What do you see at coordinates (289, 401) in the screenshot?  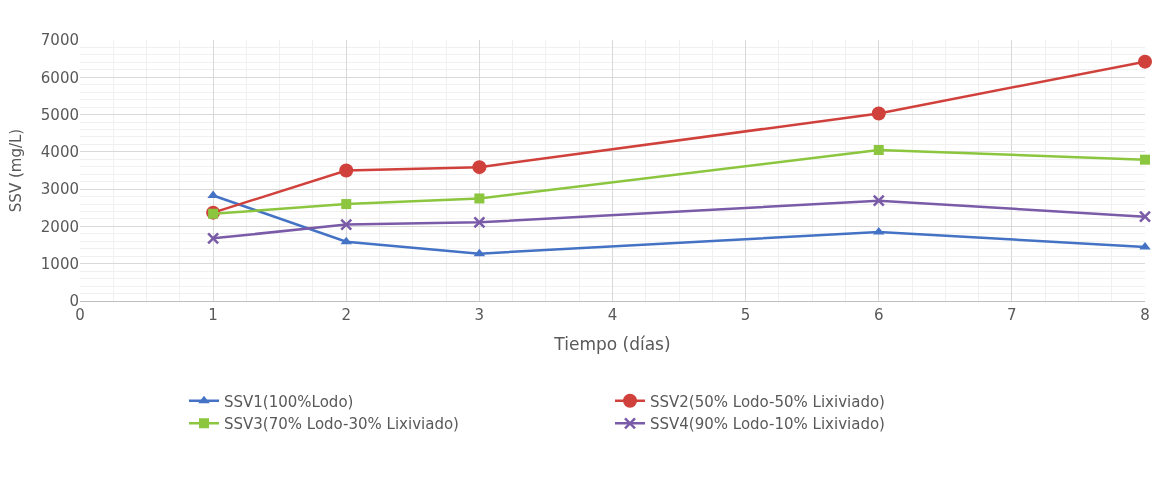 I see `legend-label: SSV1(100%Lodo)` at bounding box center [289, 401].